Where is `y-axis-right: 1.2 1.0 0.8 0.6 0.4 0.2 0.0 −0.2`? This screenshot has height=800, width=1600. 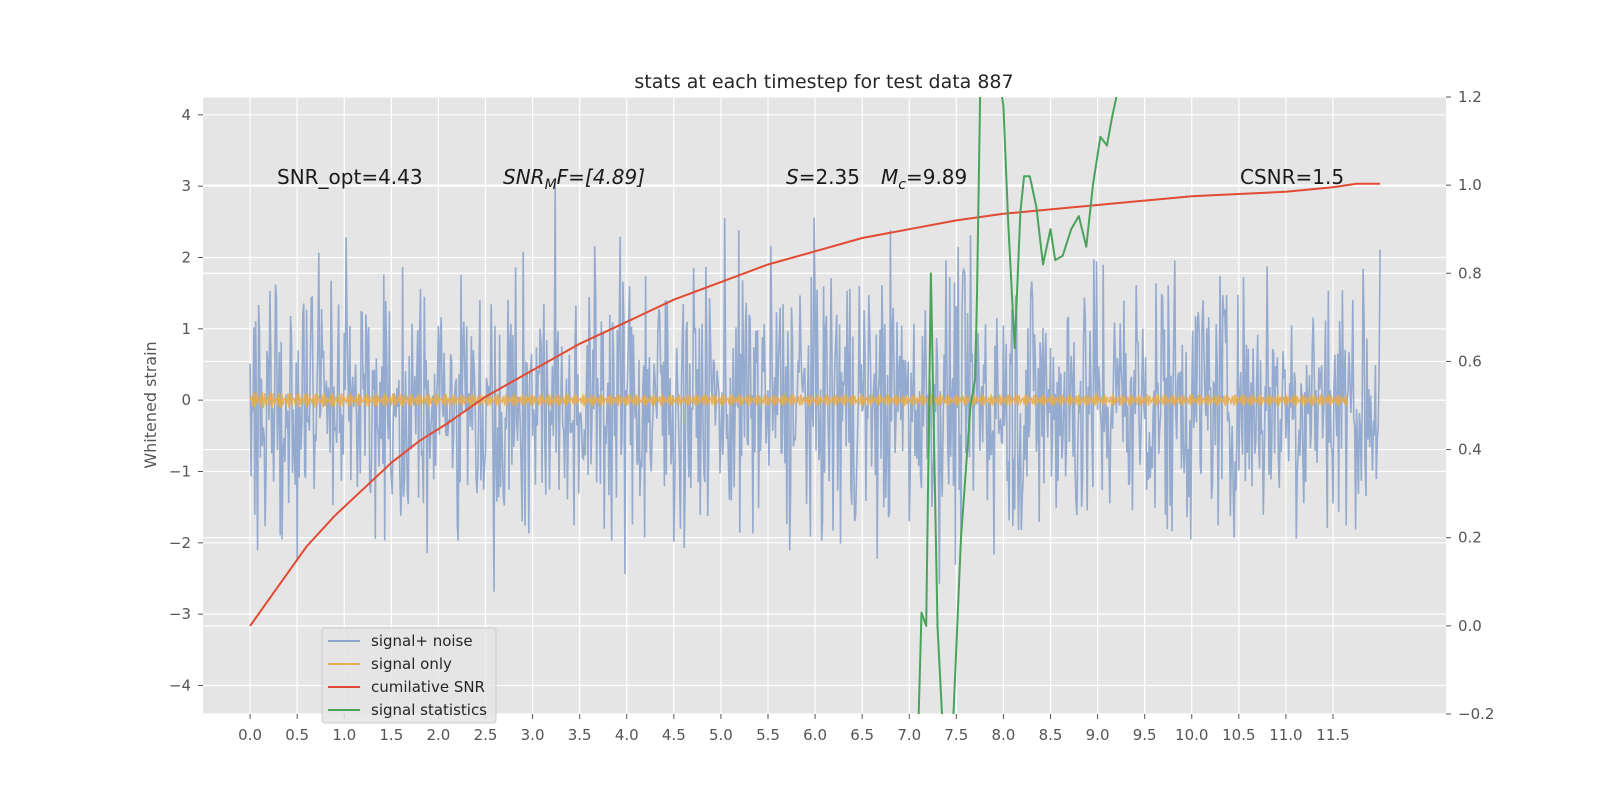 y-axis-right: 1.2 1.0 0.8 0.6 0.4 0.2 0.0 −0.2 is located at coordinates (1470, 405).